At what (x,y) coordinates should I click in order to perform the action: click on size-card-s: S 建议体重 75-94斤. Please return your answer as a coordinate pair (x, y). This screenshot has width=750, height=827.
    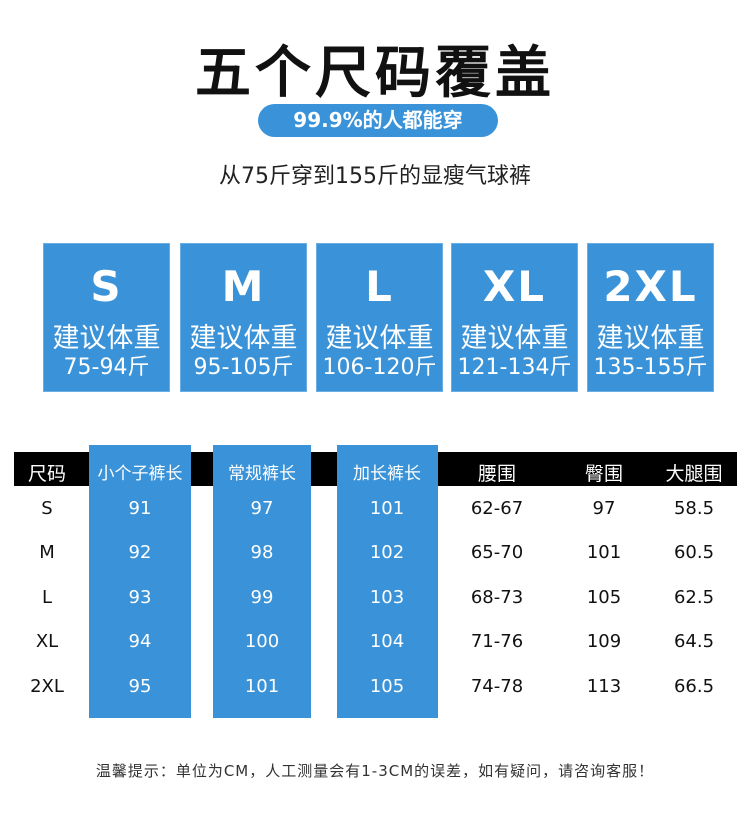
    Looking at the image, I should click on (106, 317).